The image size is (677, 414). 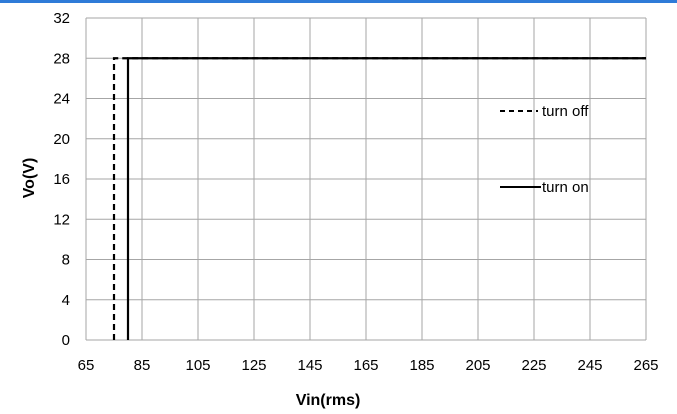 What do you see at coordinates (61, 219) in the screenshot?
I see `y-tick-label-3: 12` at bounding box center [61, 219].